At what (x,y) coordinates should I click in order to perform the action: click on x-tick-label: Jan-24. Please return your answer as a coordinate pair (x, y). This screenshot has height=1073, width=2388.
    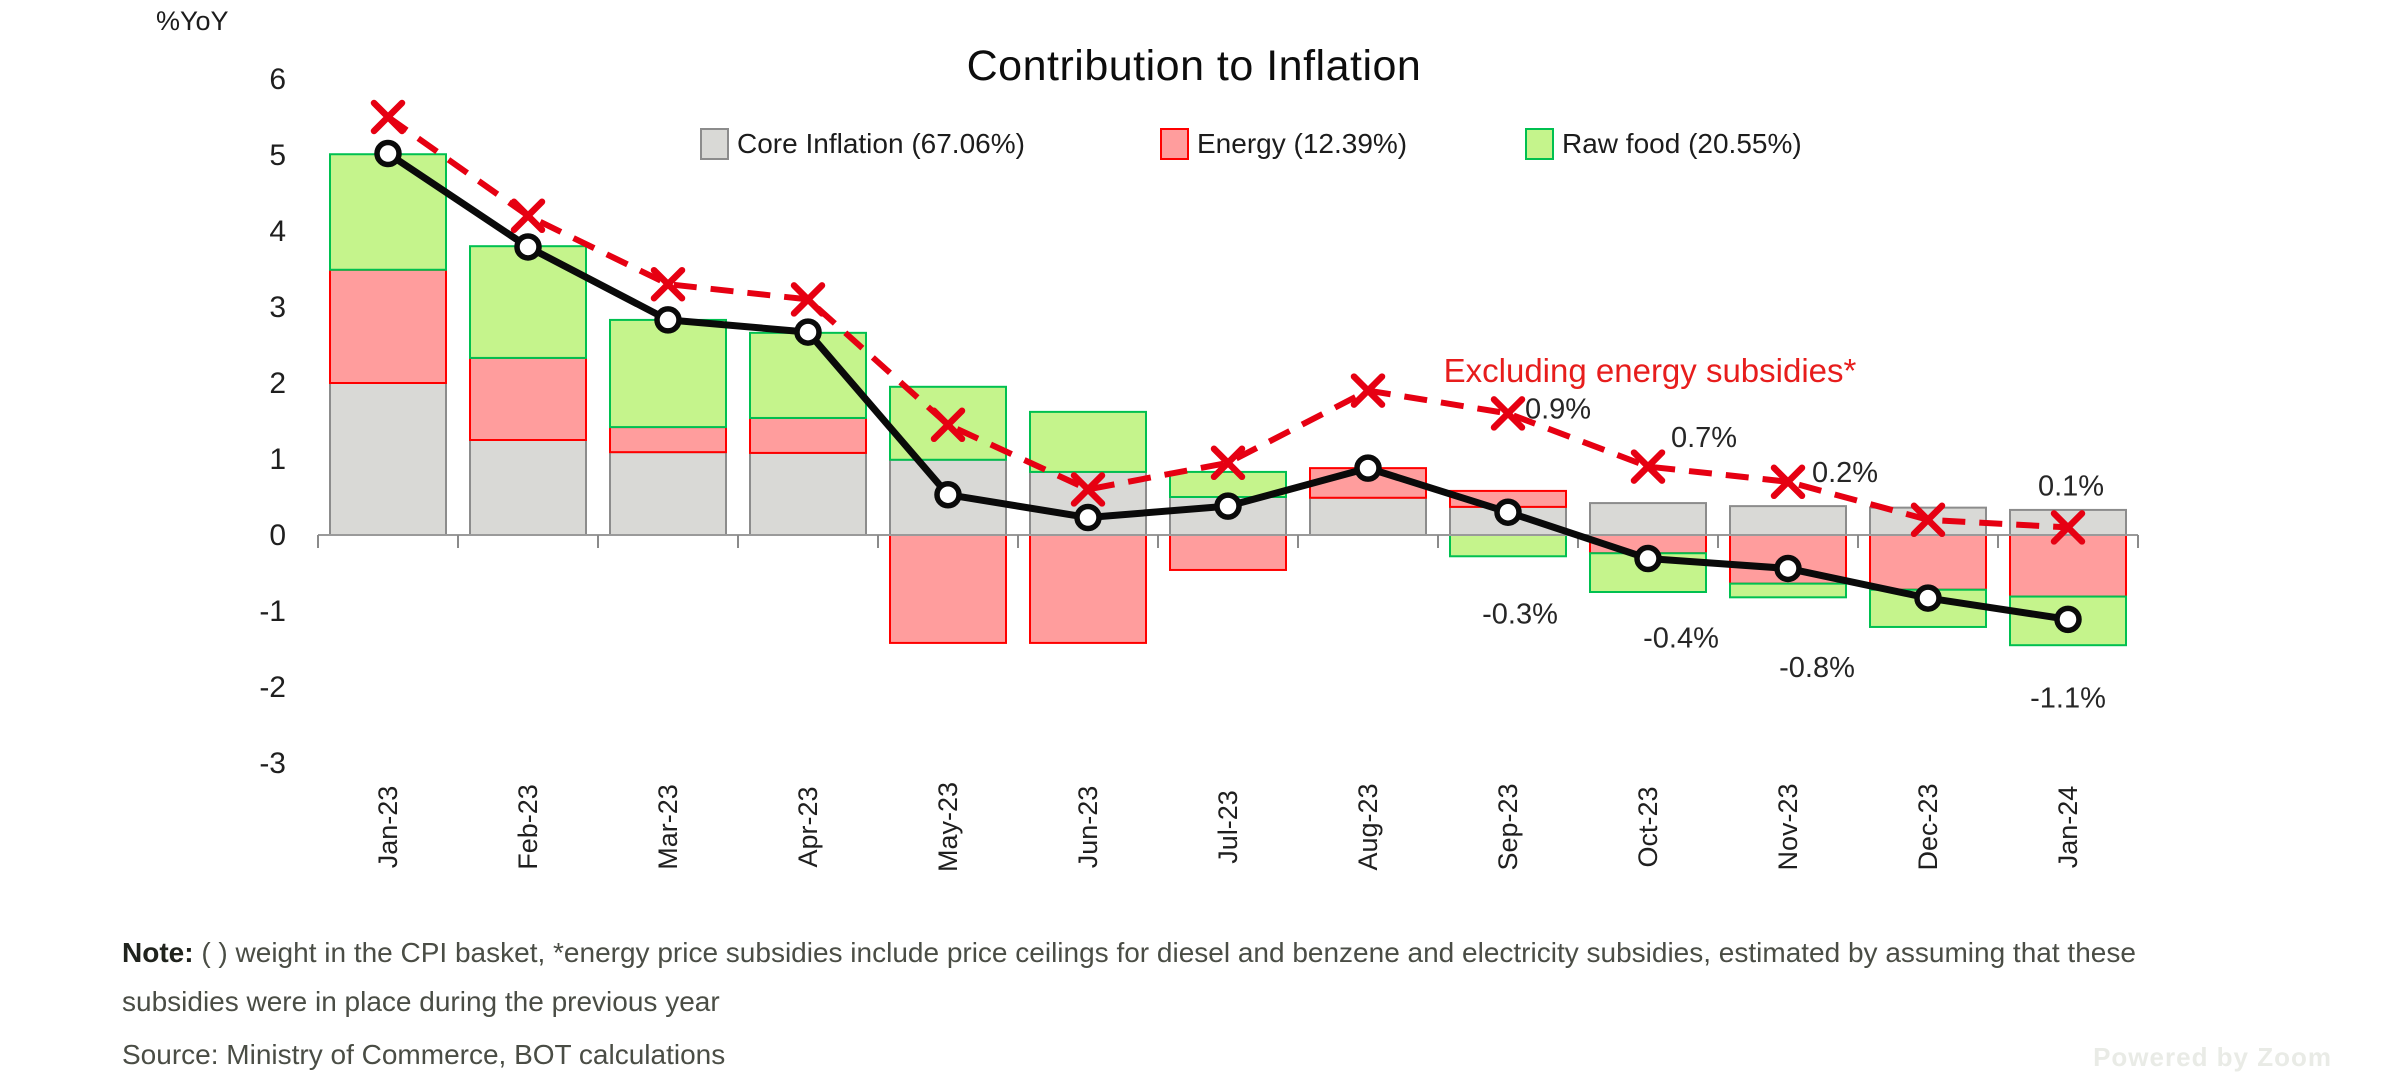
    Looking at the image, I should click on (2068, 827).